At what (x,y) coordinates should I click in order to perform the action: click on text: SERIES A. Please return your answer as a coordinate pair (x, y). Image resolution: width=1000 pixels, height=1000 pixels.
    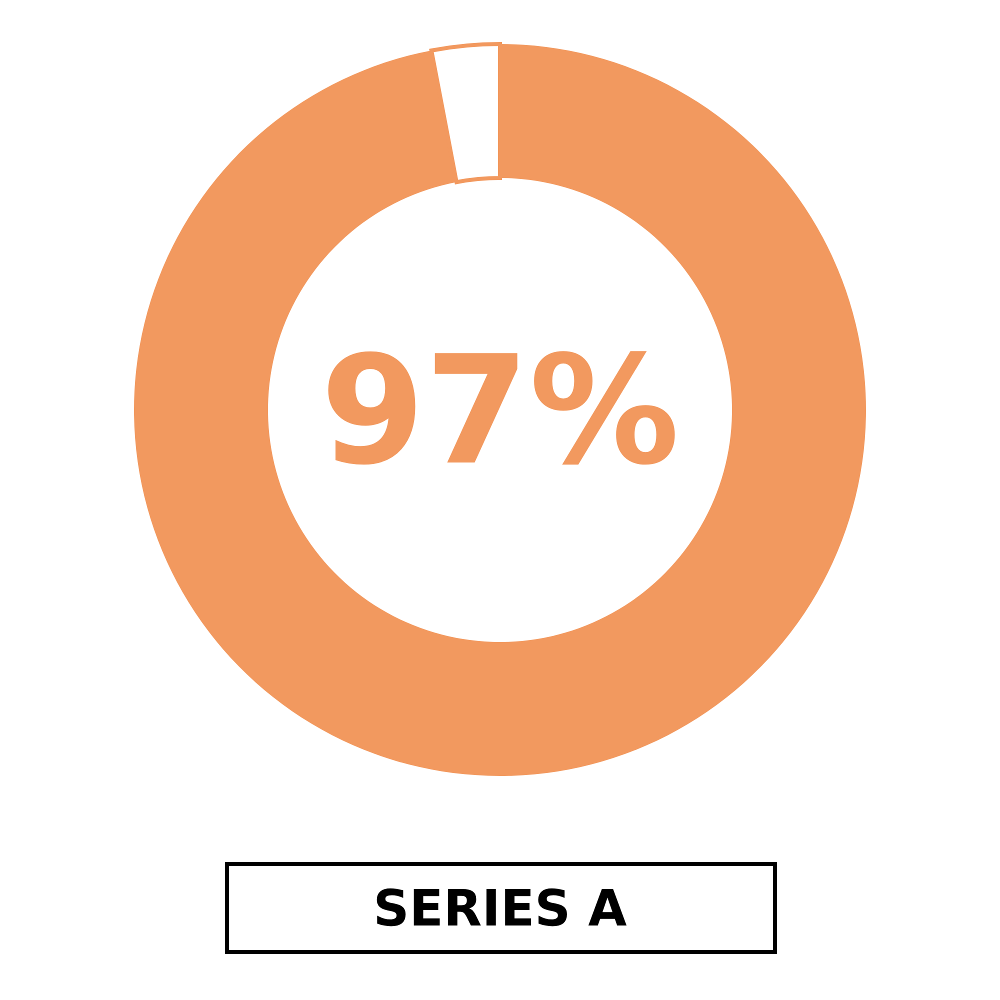
    Looking at the image, I should click on (500, 909).